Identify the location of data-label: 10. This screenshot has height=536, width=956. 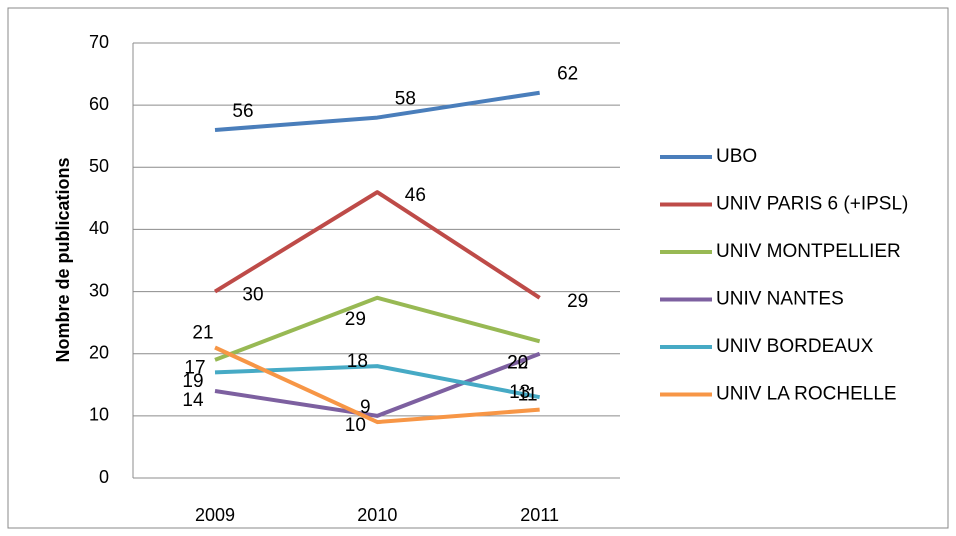
(355, 425).